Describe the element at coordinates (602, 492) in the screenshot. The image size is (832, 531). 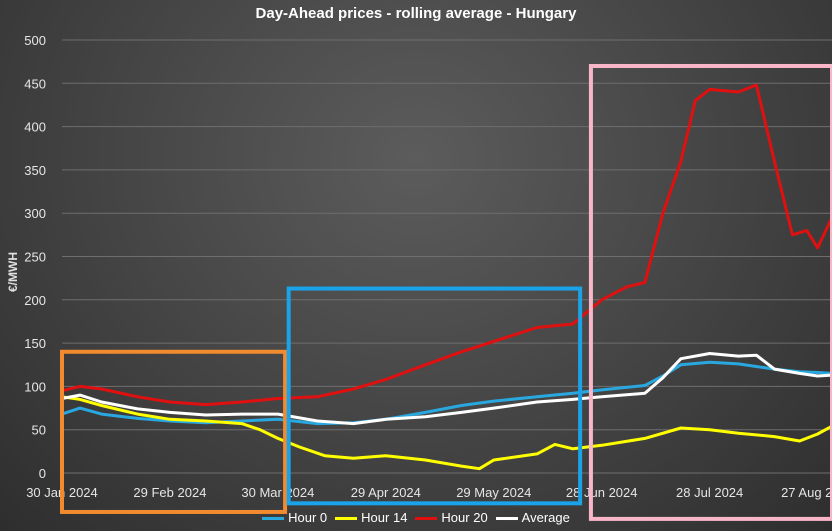
I see `x-tick-label: 28 Jun 2024` at that location.